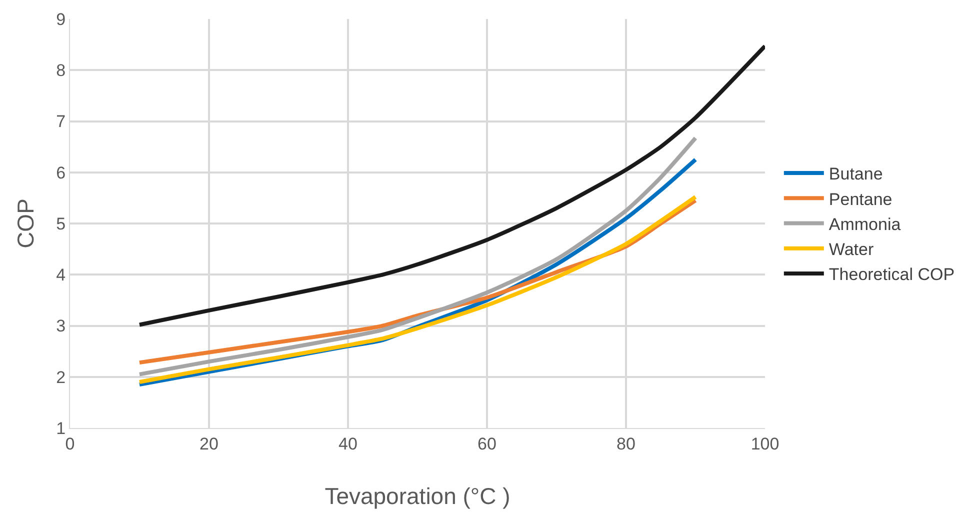 The width and height of the screenshot is (970, 515). Describe the element at coordinates (25, 223) in the screenshot. I see `y-axis-title: COP` at that location.